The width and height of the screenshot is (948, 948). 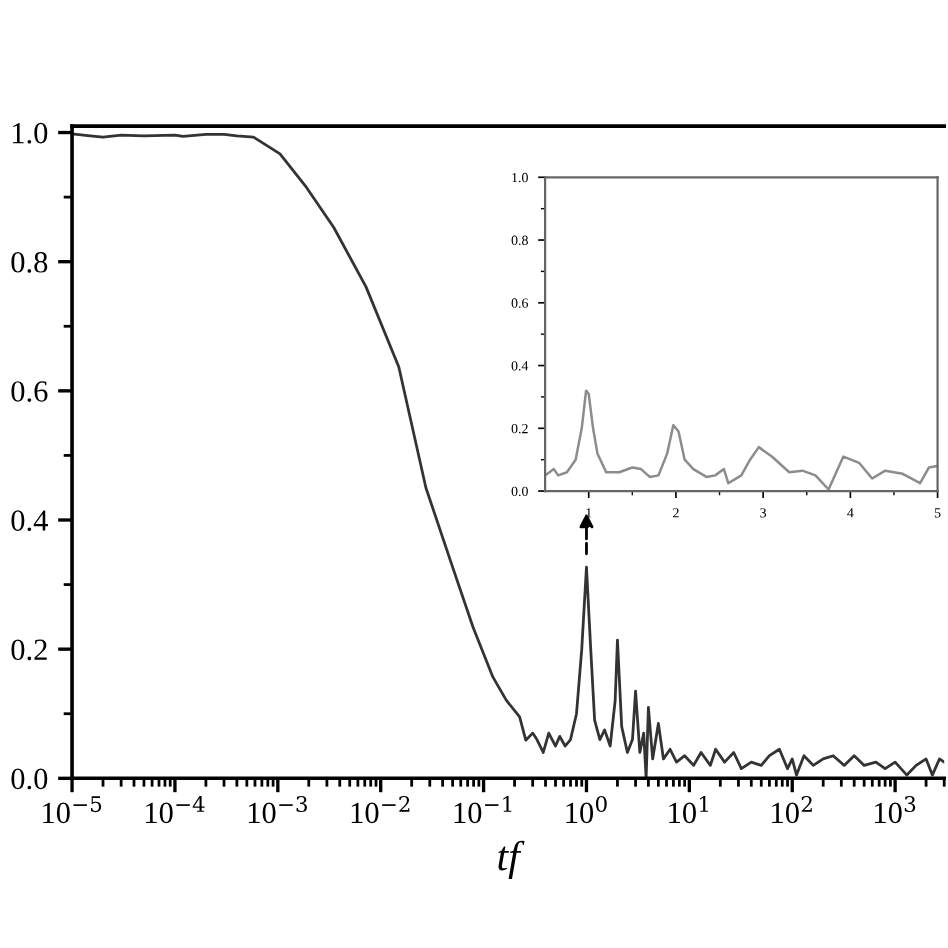 What do you see at coordinates (72, 810) in the screenshot?
I see `x-tick-label: 10$^{−5}$` at bounding box center [72, 810].